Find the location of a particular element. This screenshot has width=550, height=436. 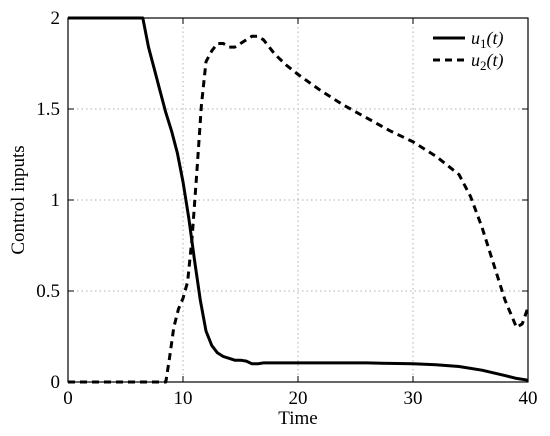

x-tick-label: 30 is located at coordinates (413, 398).